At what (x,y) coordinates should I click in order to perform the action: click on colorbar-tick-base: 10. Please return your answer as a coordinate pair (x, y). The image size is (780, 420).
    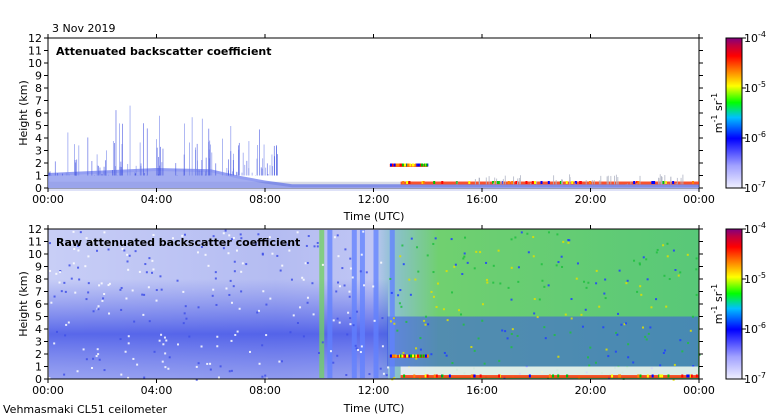
    Looking at the image, I should click on (751, 279).